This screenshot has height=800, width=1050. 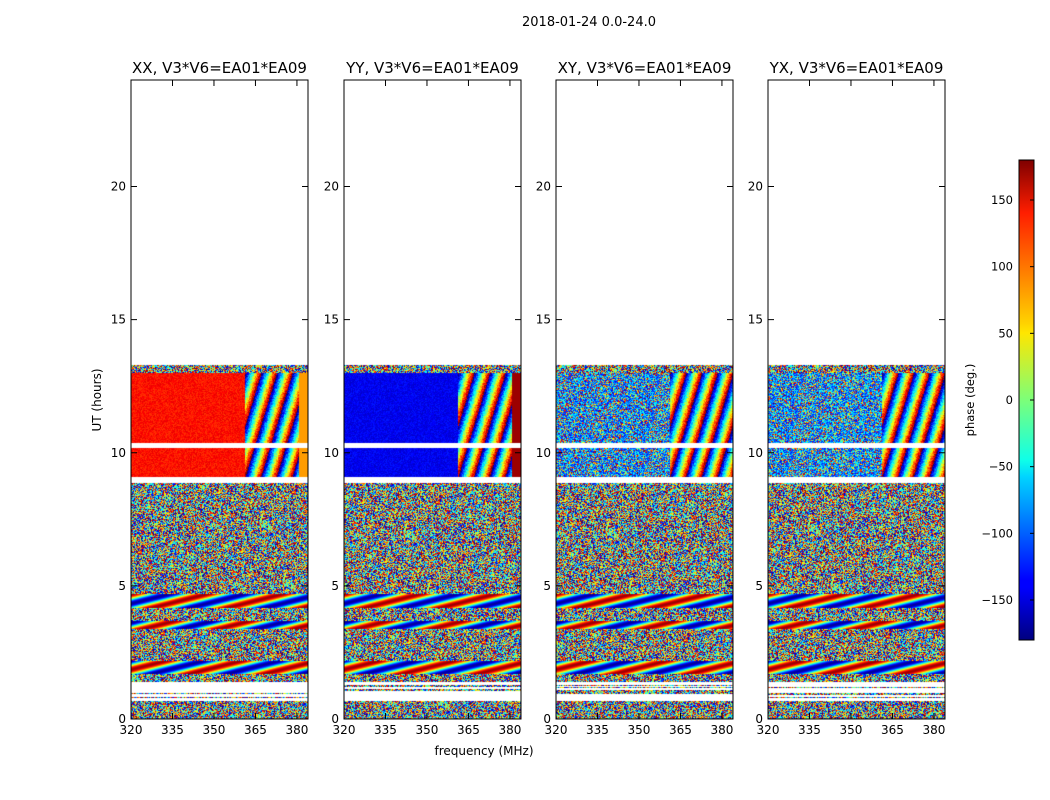 I want to click on colorbar-ticks: 150 100 50 0 −50 −100 −150, so click(x=1007, y=400).